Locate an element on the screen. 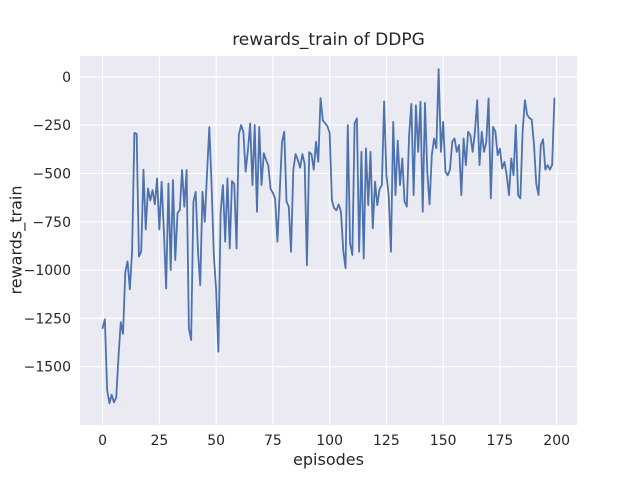  x-tick-label: 125 is located at coordinates (386, 441).